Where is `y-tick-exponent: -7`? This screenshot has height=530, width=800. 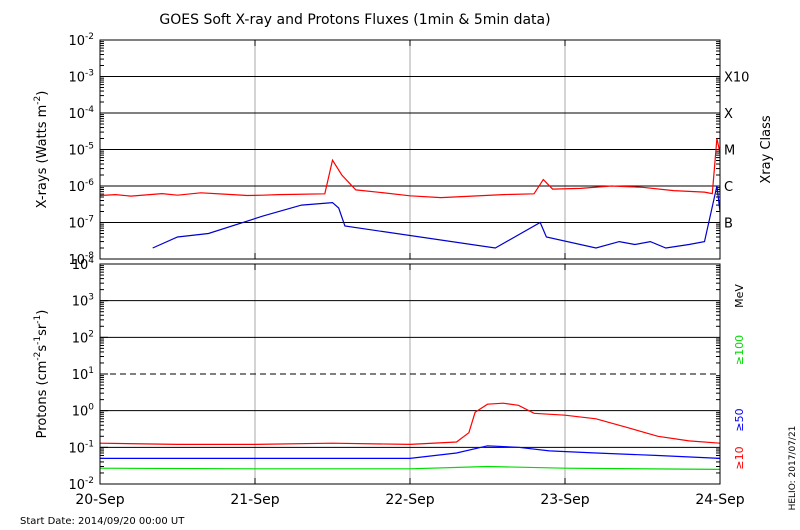
y-tick-exponent: -7 is located at coordinates (89, 220).